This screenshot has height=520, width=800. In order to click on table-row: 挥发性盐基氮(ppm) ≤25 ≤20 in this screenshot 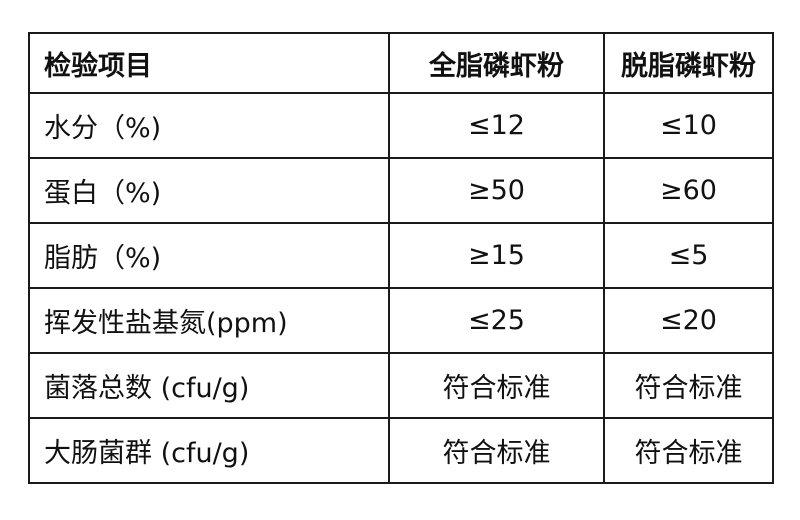, I will do `click(401, 320)`.